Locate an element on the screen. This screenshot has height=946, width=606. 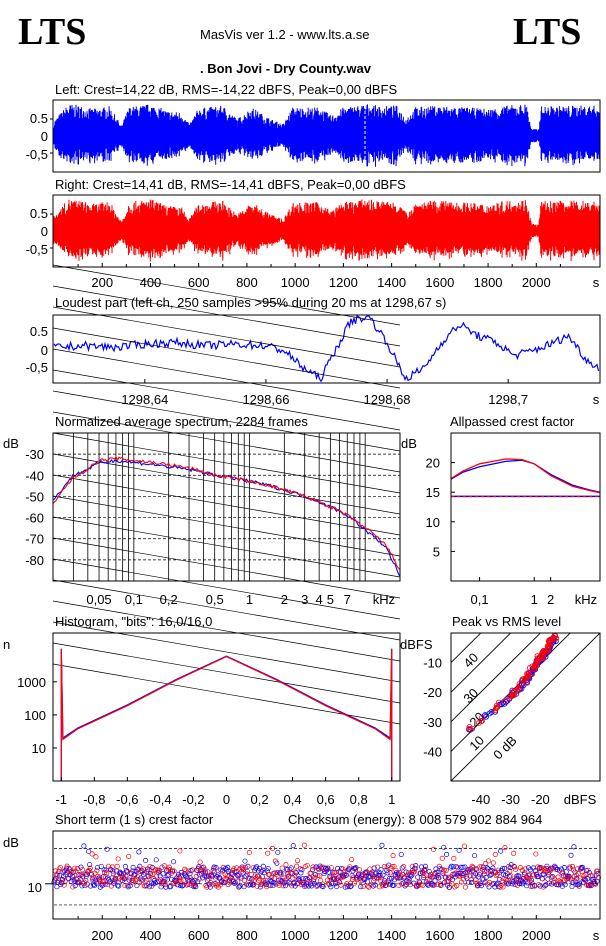
xtick-label: 1298,64 is located at coordinates (144, 399).